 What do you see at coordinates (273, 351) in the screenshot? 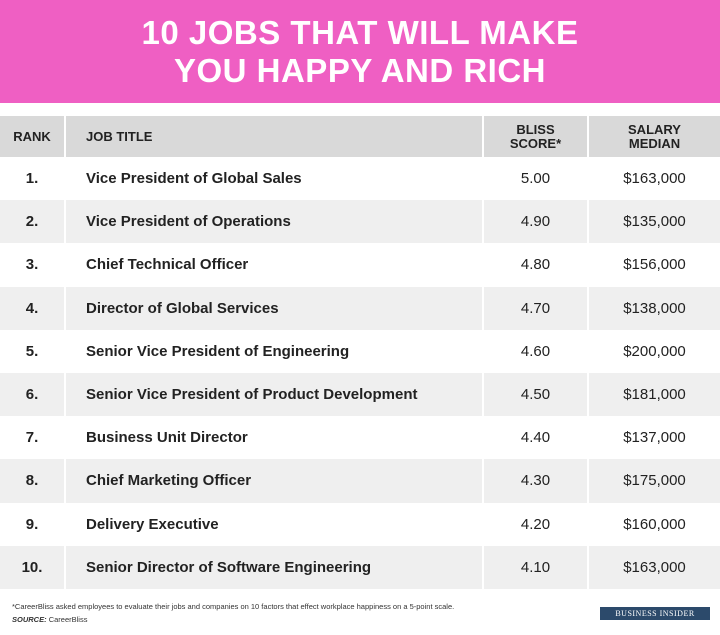
I see `job-title: Senior Vice President of Engineering` at bounding box center [273, 351].